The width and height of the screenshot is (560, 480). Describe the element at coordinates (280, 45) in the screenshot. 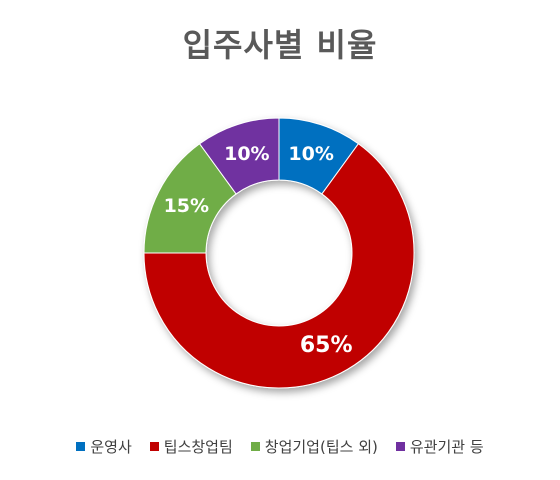

I see `chart-title: 입주사별 비율` at that location.